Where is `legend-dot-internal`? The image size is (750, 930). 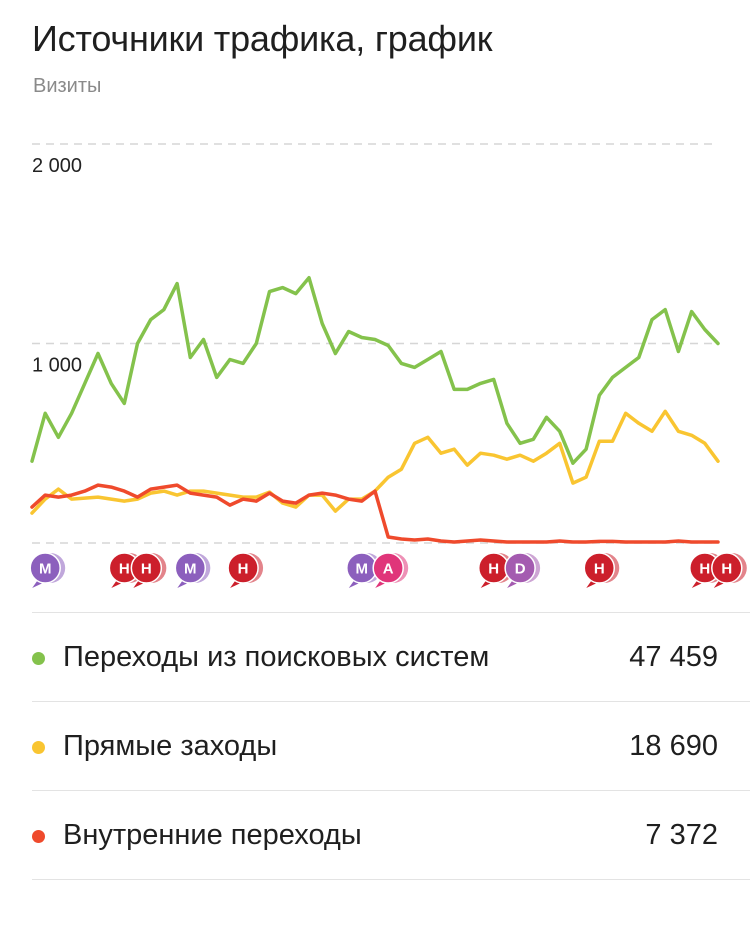 legend-dot-internal is located at coordinates (38, 836).